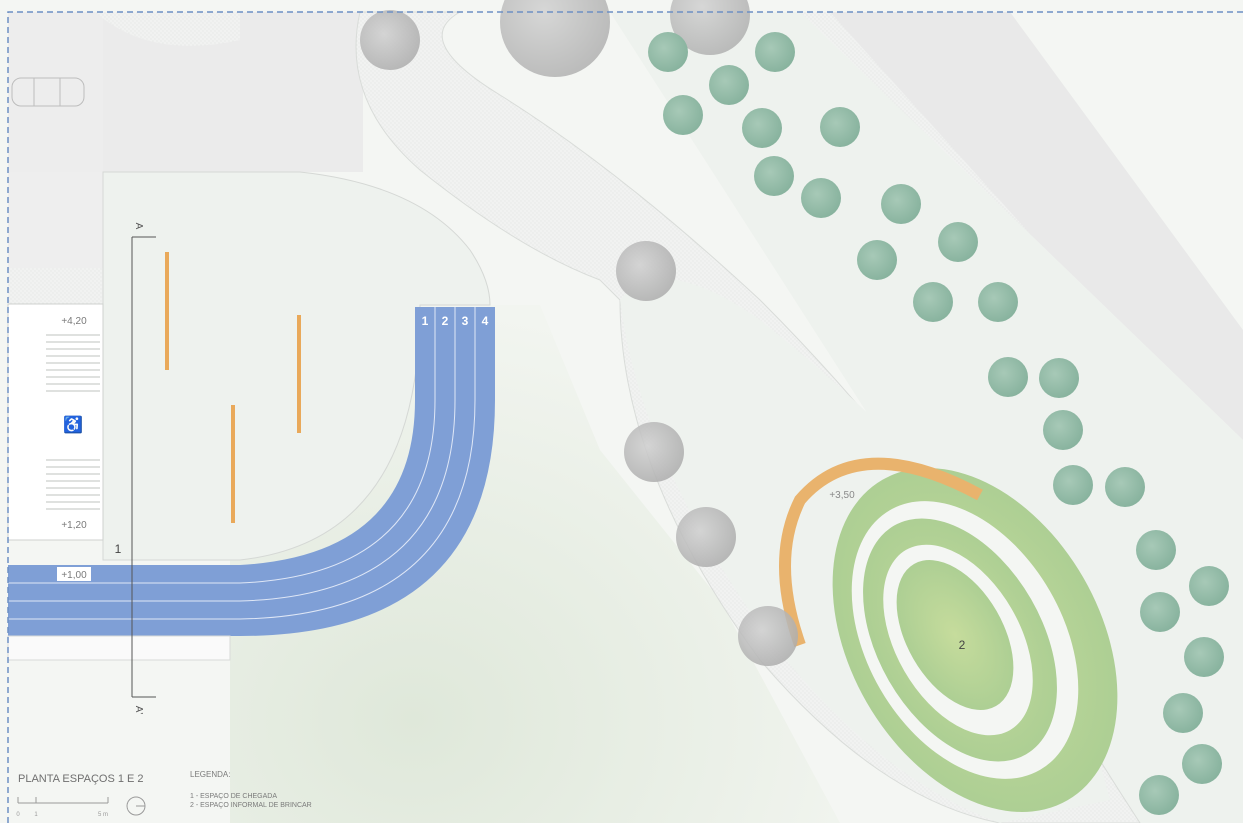 The width and height of the screenshot is (1243, 823). Describe the element at coordinates (242, 463) in the screenshot. I see `track-lane-lines` at that location.